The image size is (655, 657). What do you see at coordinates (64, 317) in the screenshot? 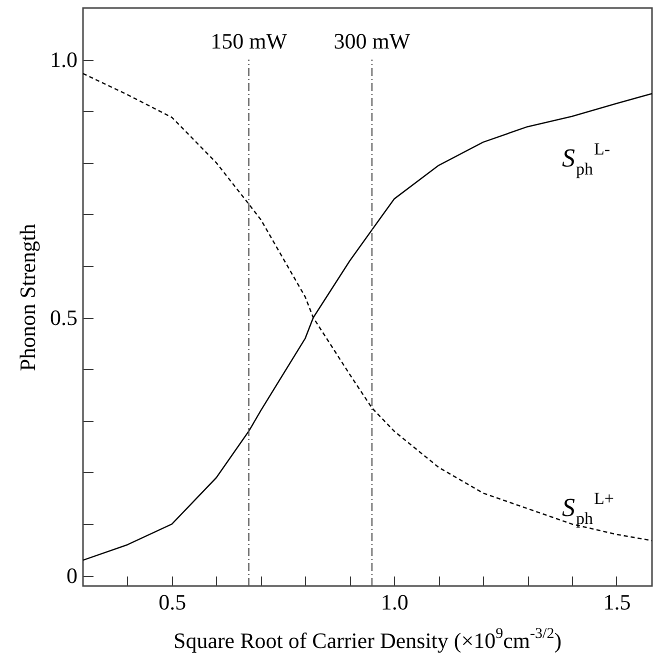
I see `y-tick-label: 0.5` at bounding box center [64, 317].